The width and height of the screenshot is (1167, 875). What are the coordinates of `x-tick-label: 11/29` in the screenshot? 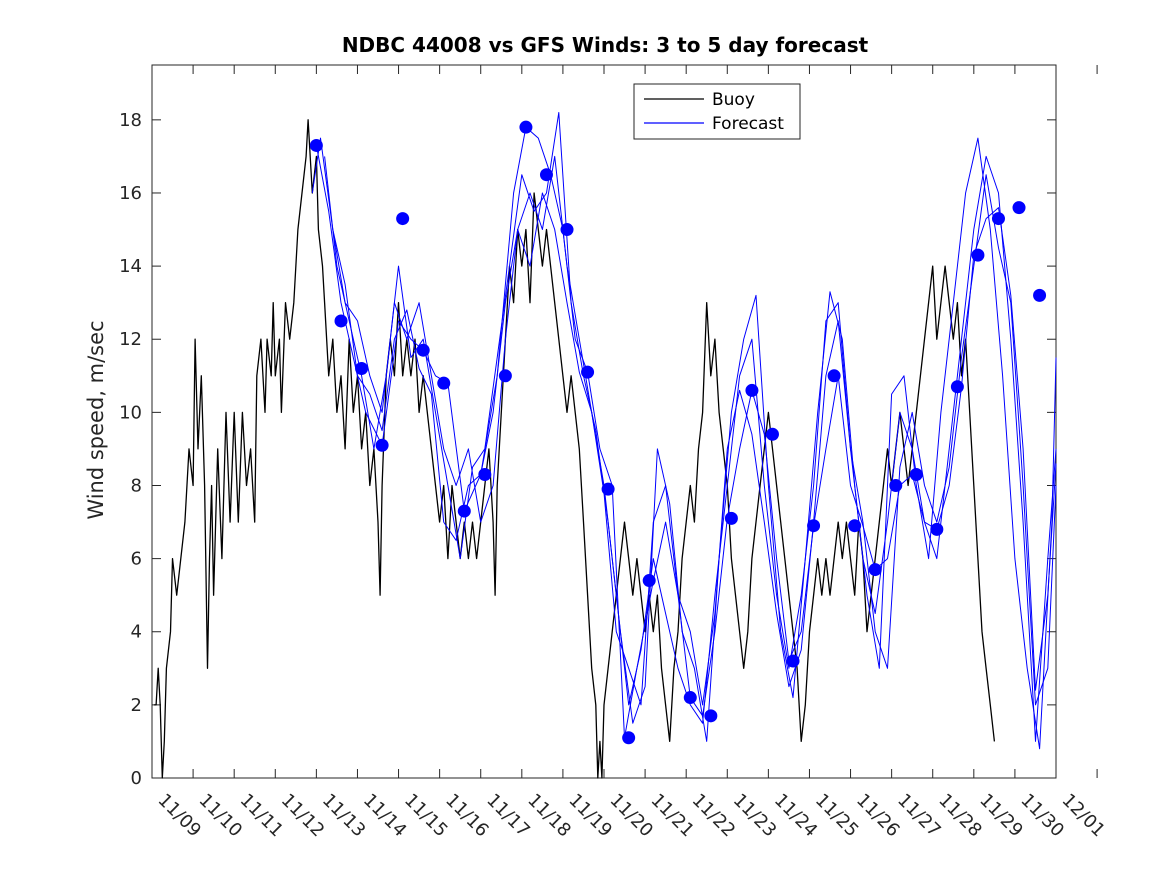 It's located at (1001, 816).